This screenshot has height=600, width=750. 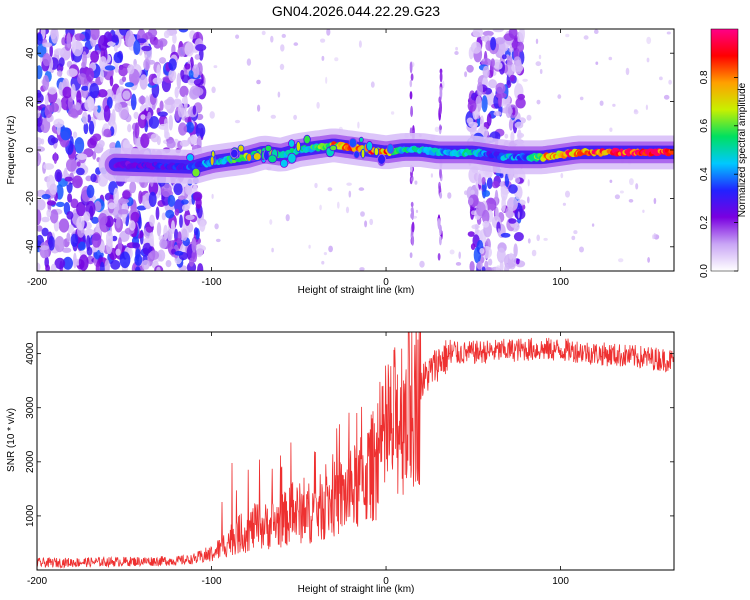 I want to click on colorbar-gradient, so click(x=724, y=150).